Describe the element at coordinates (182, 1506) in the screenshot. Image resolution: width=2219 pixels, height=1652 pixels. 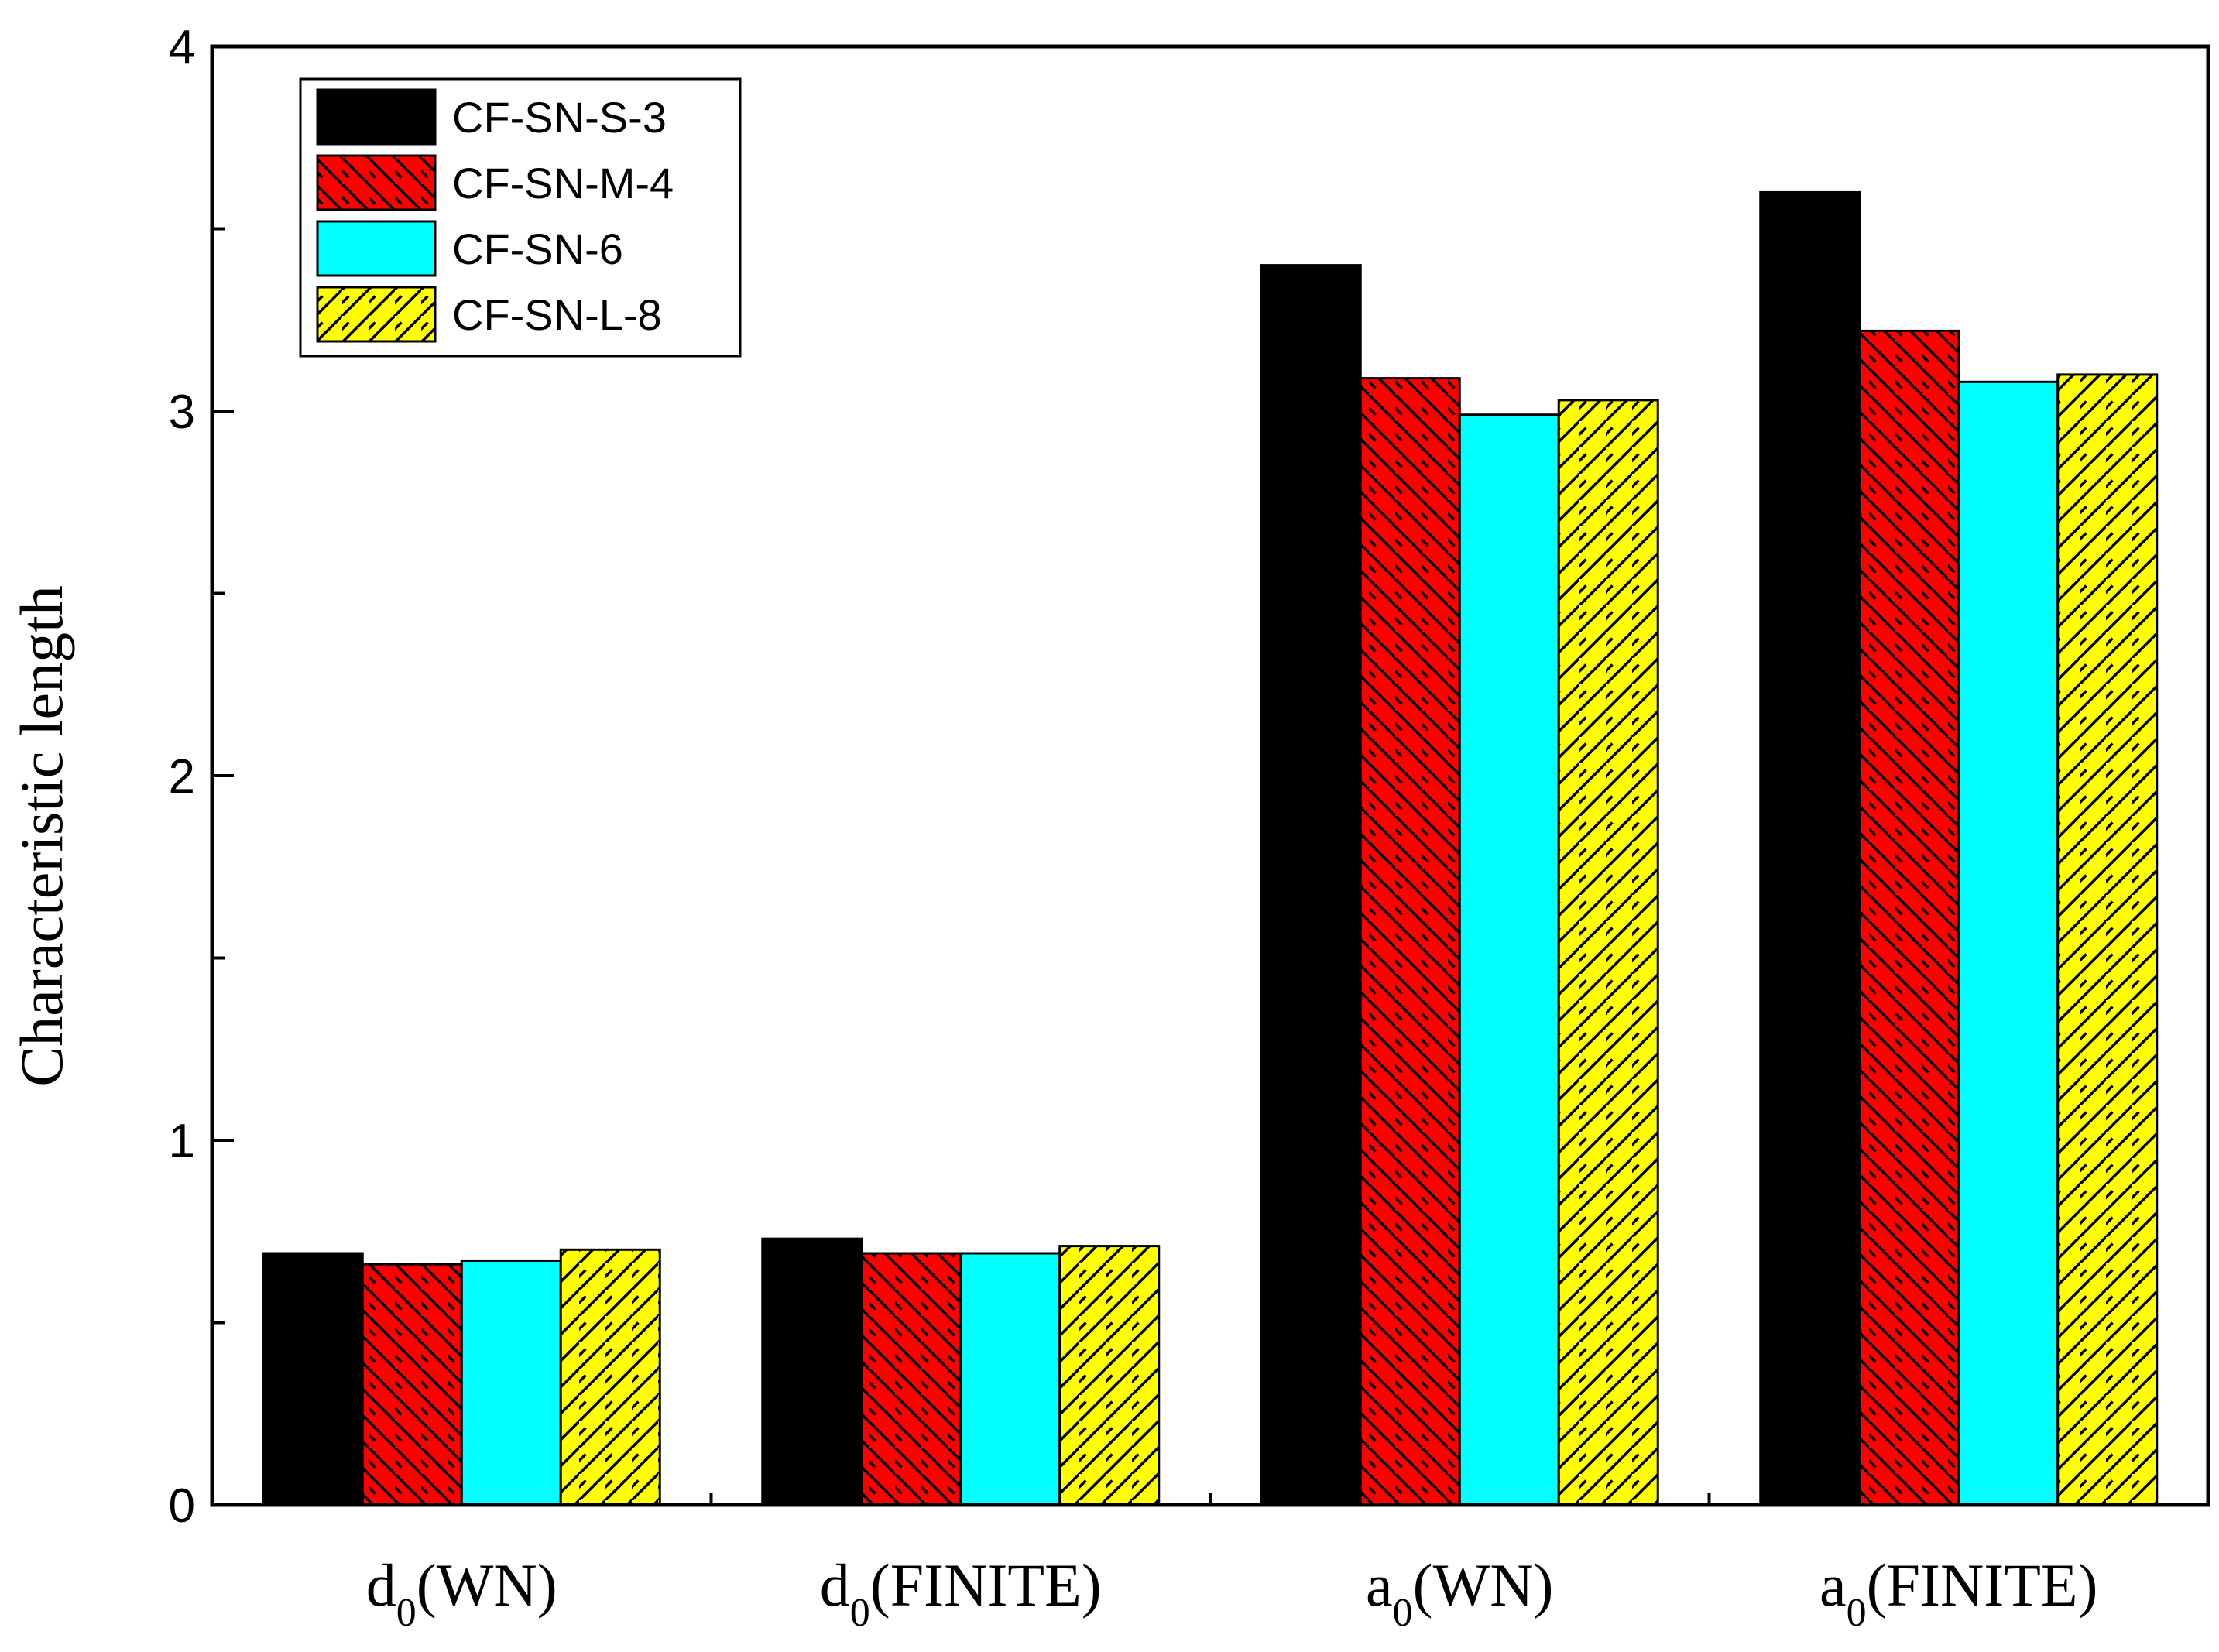
I see `y-tick-label: 0` at that location.